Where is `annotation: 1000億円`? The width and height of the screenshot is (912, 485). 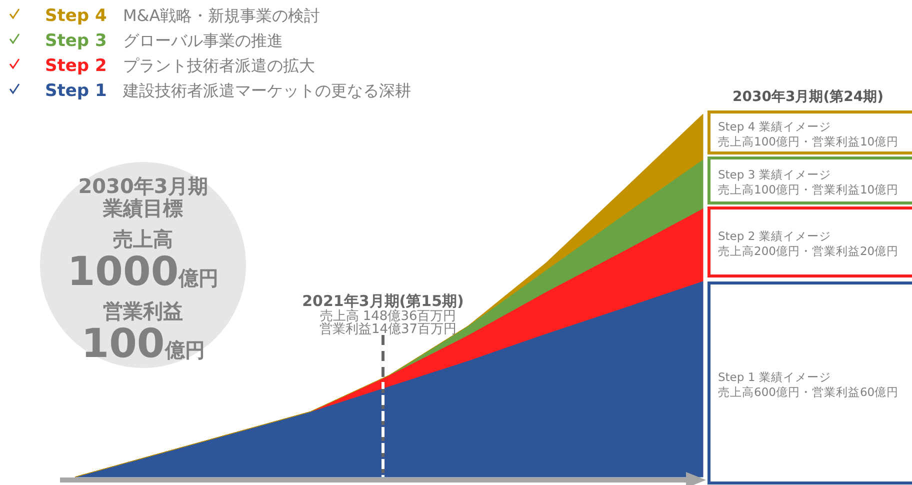 annotation: 1000億円 is located at coordinates (143, 272).